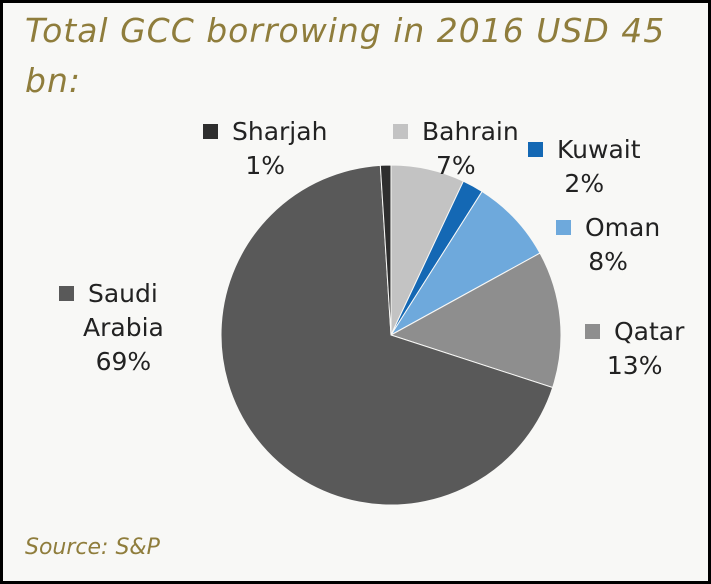  I want to click on legend-swatch-oman, so click(563, 227).